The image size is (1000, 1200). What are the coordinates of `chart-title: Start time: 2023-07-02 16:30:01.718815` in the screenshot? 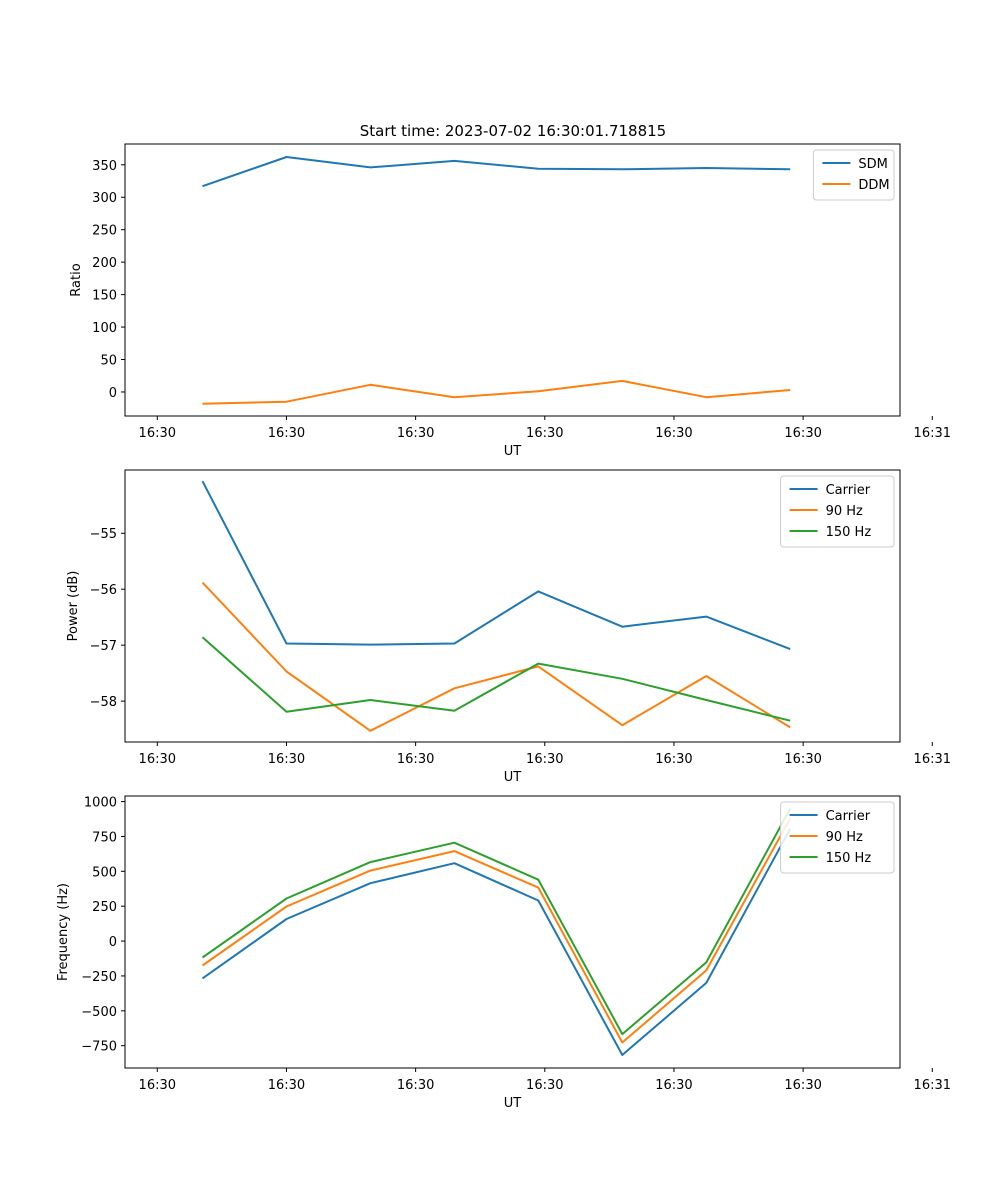 It's located at (513, 131).